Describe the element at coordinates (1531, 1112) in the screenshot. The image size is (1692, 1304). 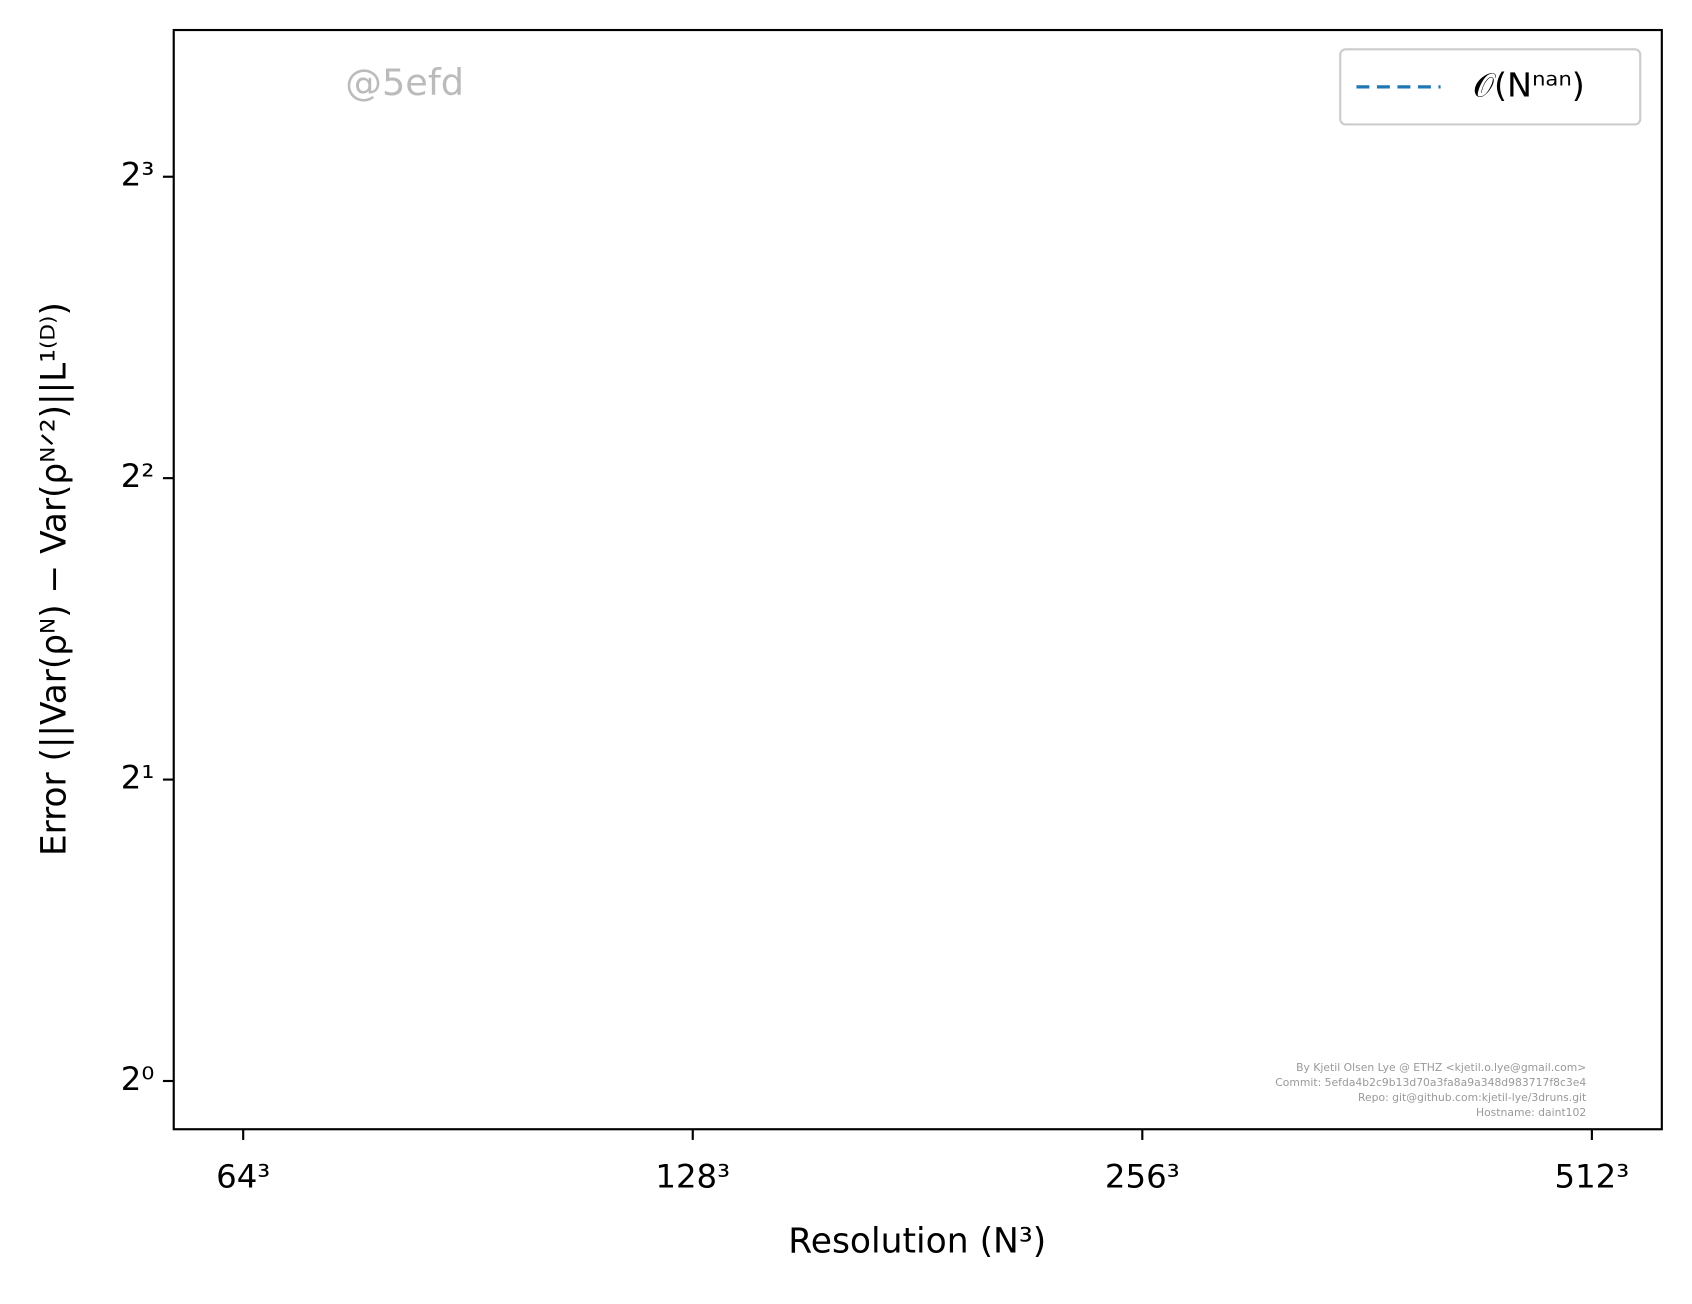
I see `footer-note: Hostname: daint102` at that location.